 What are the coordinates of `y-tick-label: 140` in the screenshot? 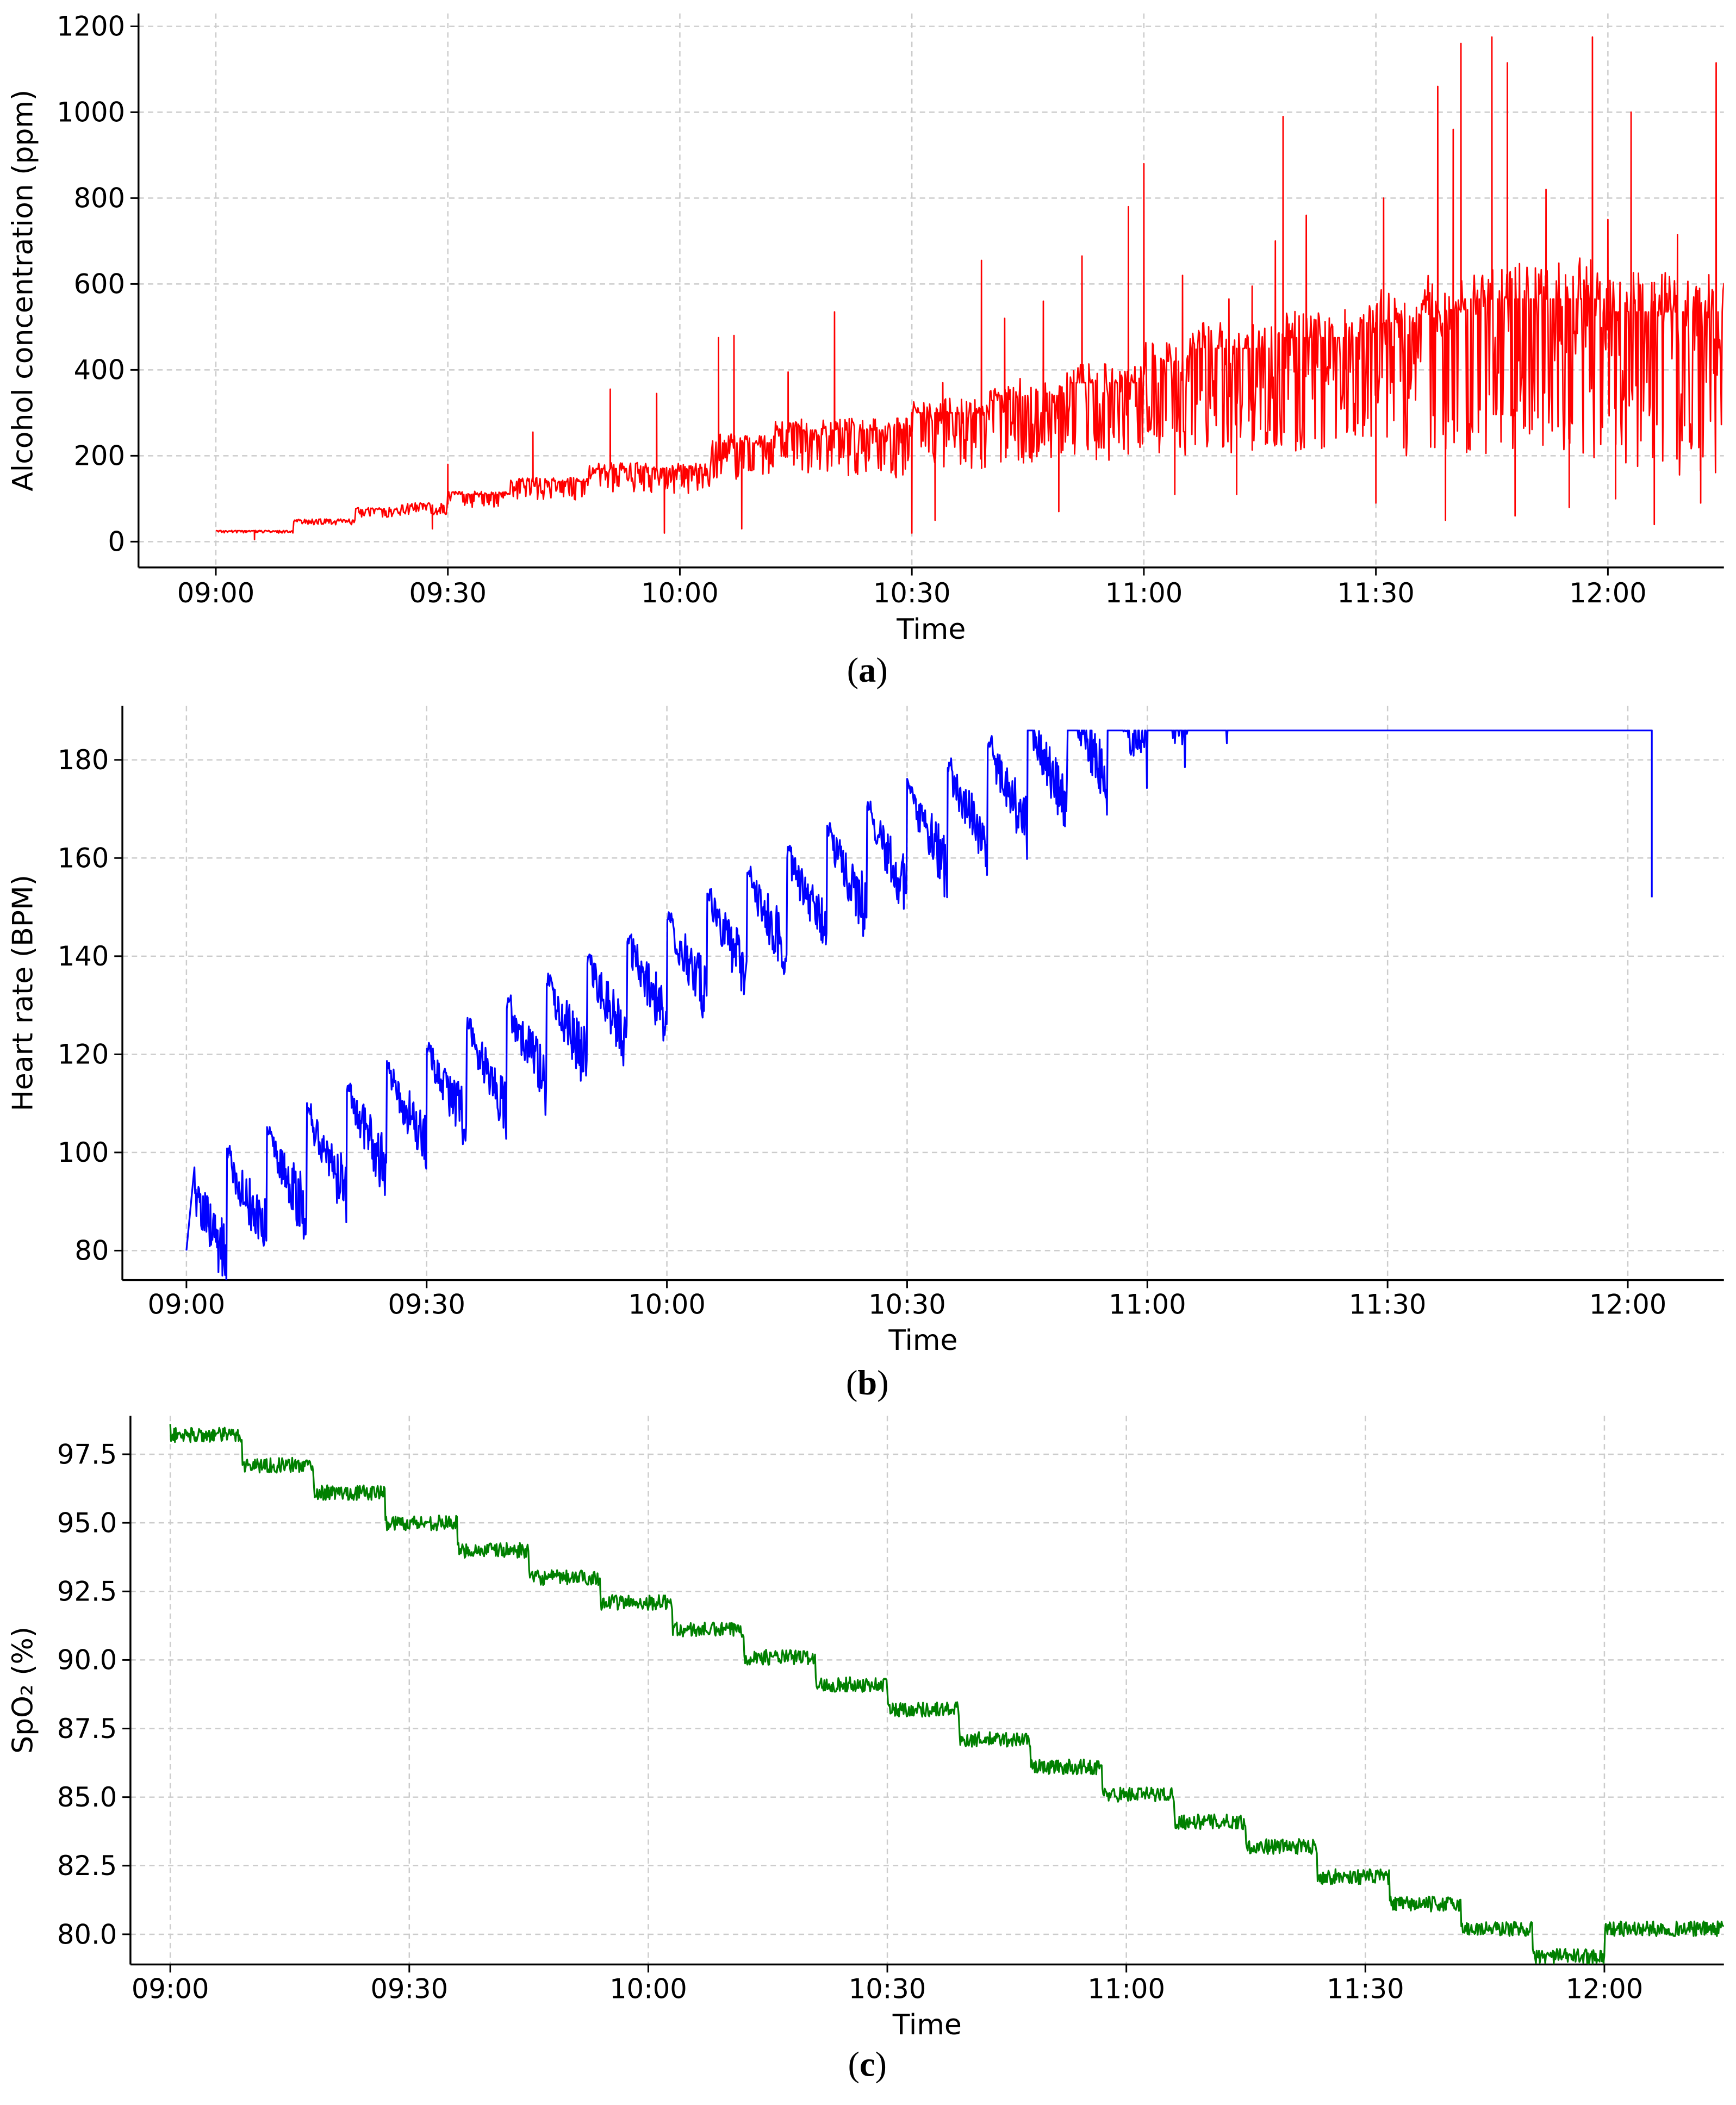 It's located at (83, 956).